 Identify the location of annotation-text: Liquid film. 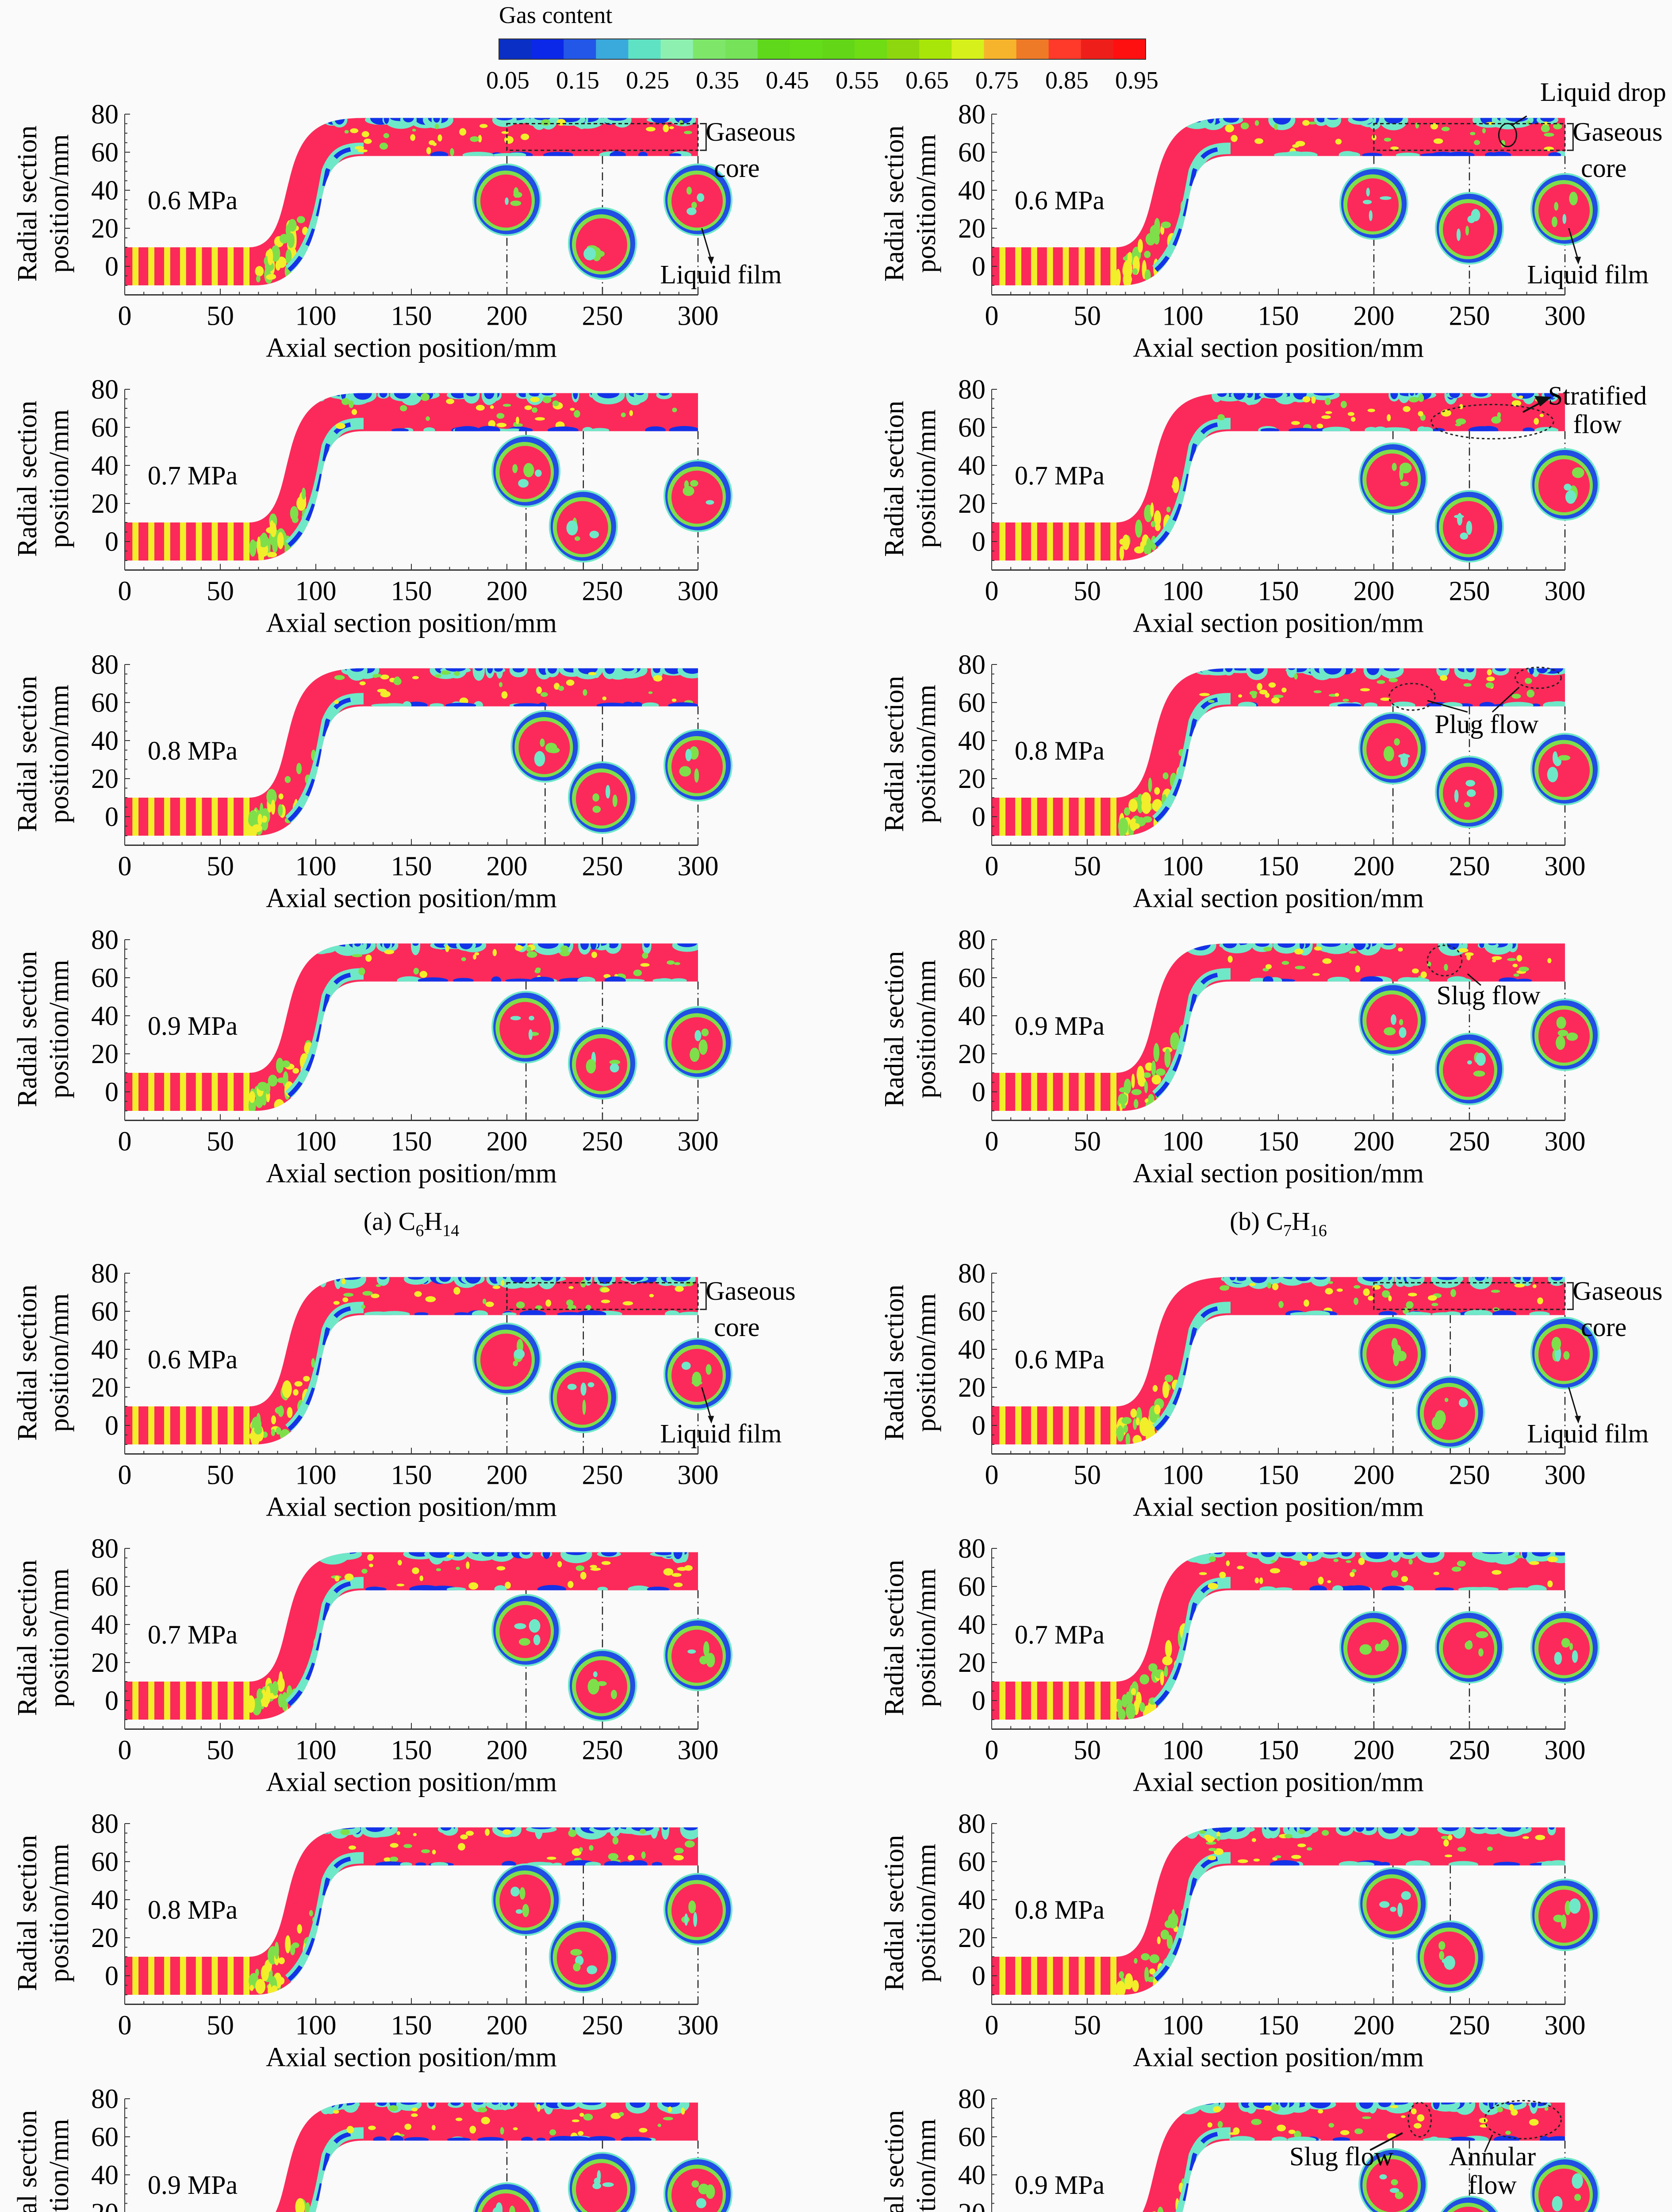
(1588, 274).